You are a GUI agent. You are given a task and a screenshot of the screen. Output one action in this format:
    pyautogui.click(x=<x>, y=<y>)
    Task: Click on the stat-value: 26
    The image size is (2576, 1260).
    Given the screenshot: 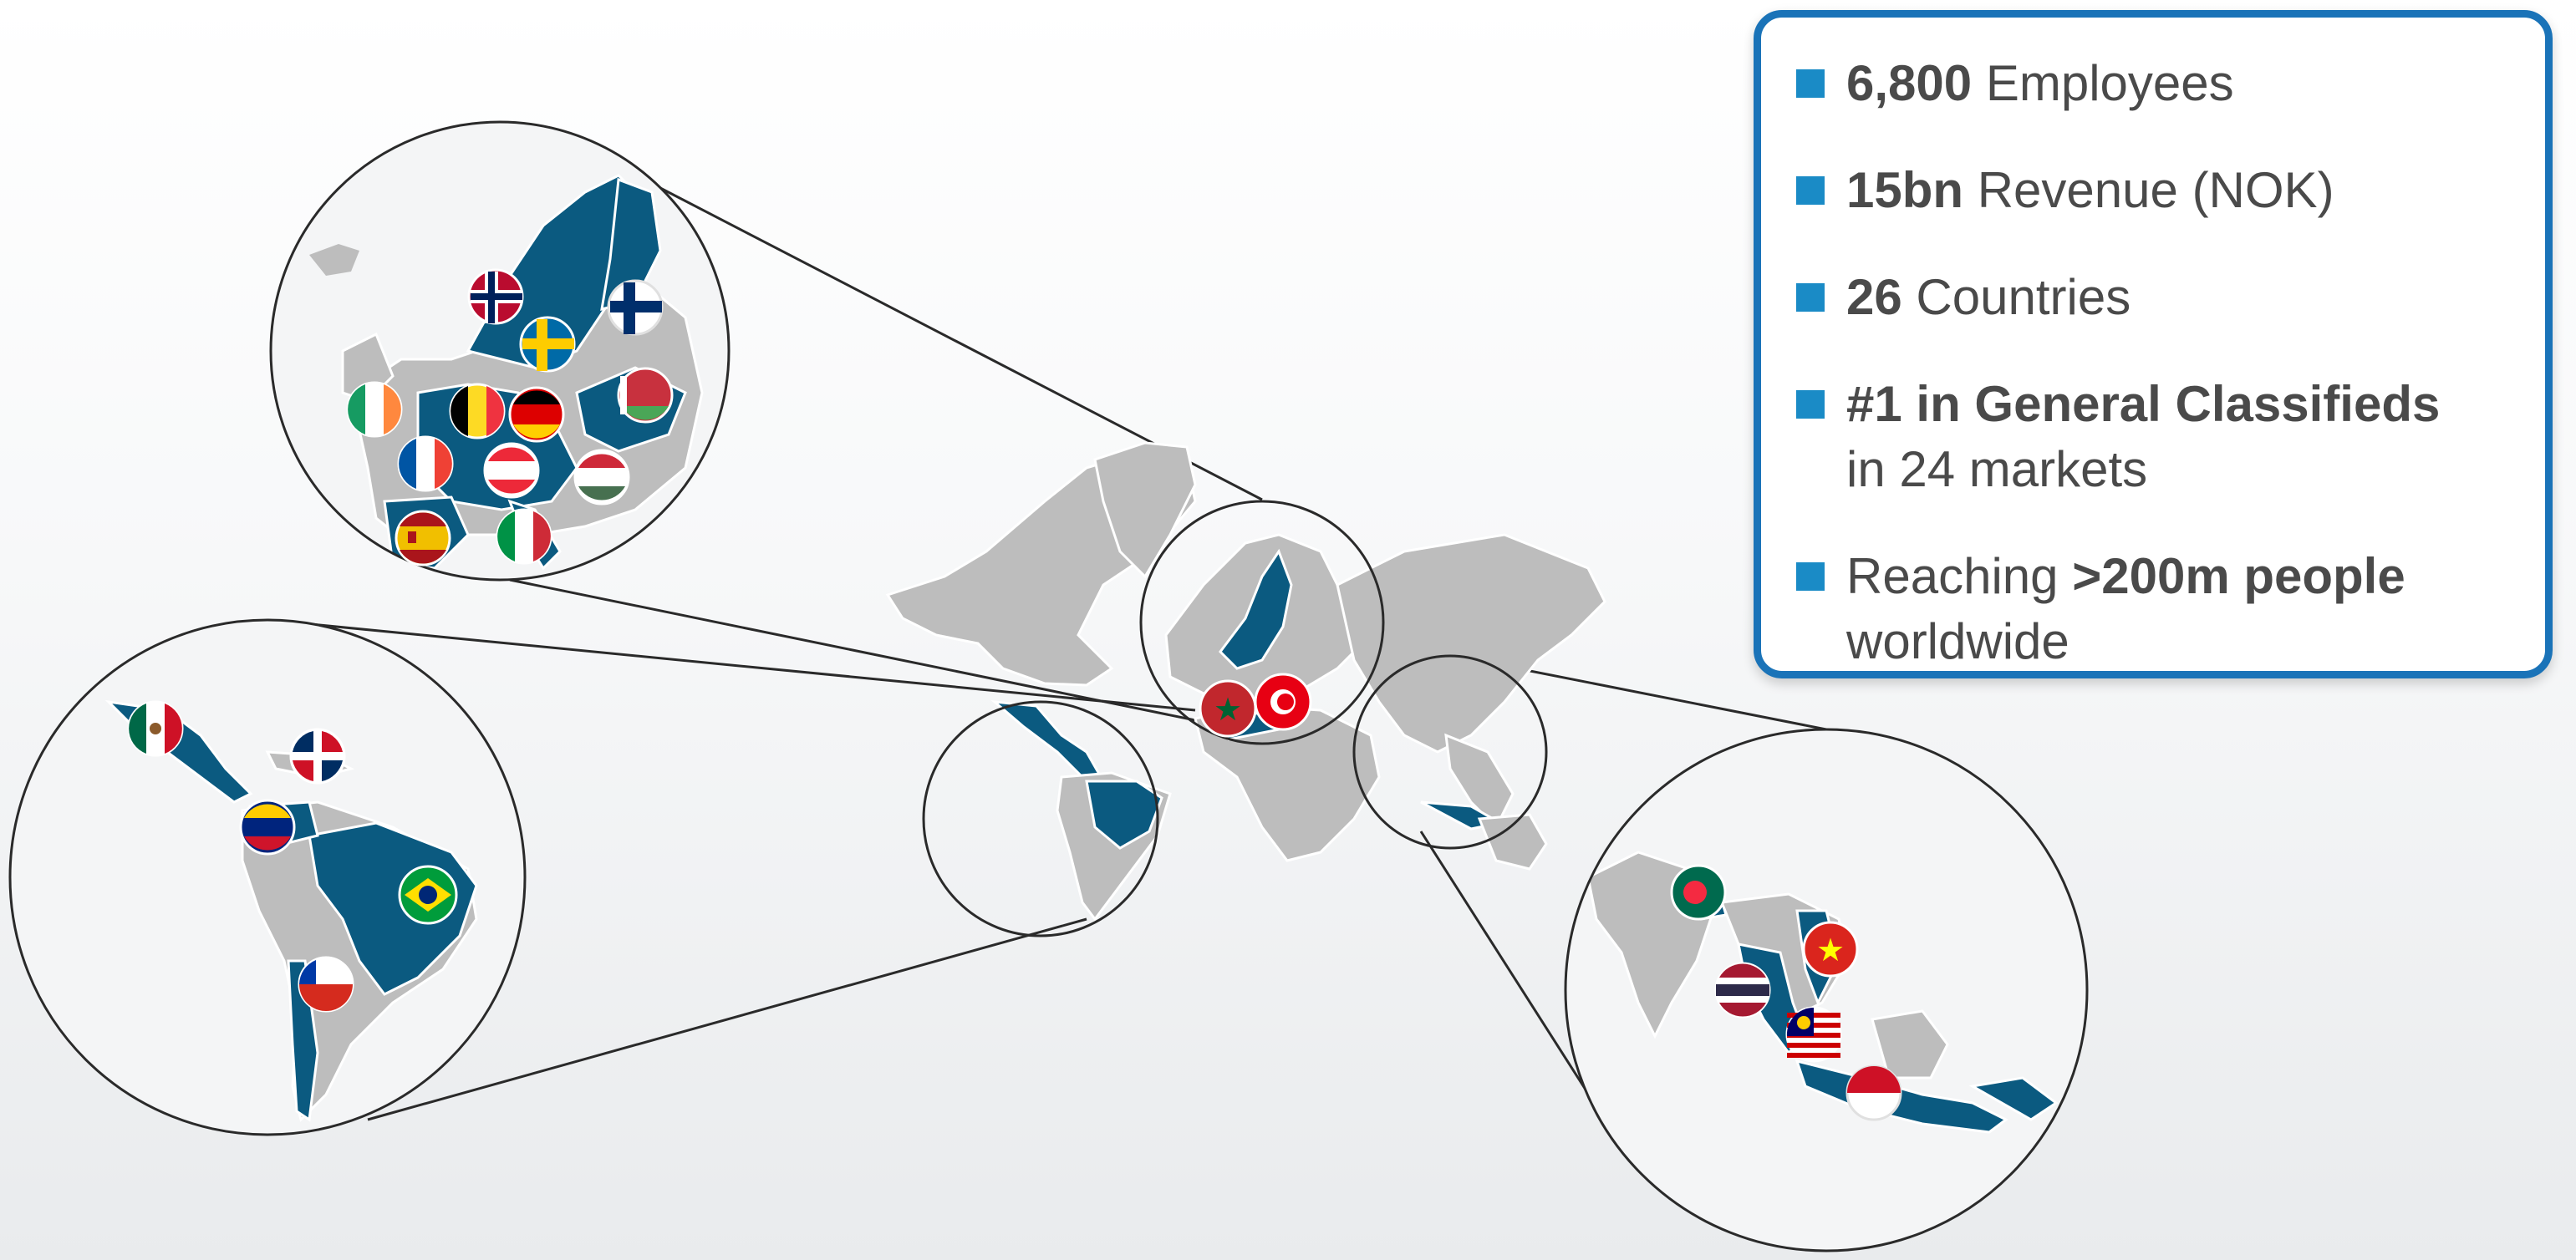 What is the action you would take?
    pyautogui.click(x=1874, y=297)
    